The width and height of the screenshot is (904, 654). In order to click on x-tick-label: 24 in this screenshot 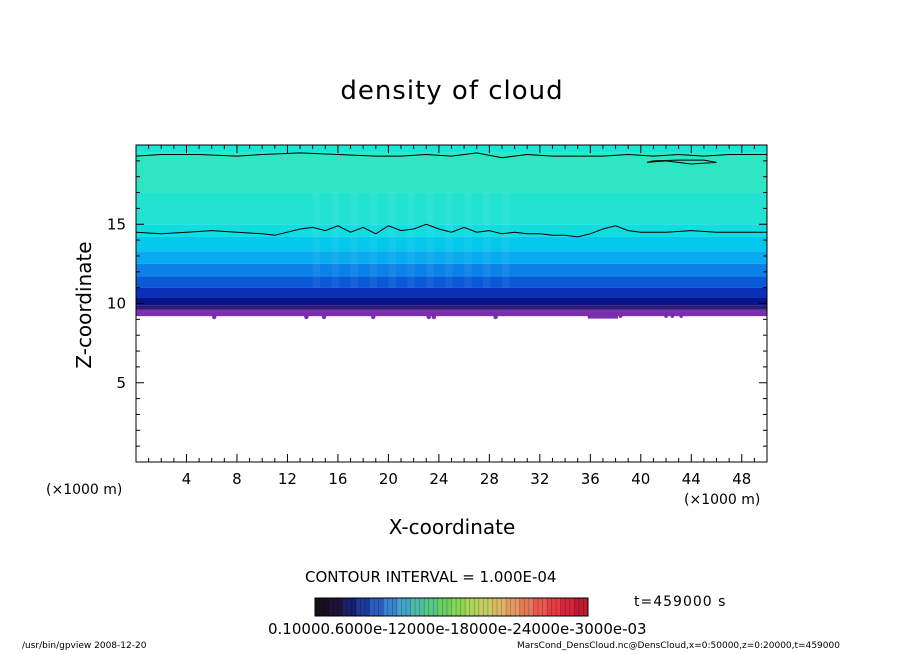, I will do `click(438, 479)`.